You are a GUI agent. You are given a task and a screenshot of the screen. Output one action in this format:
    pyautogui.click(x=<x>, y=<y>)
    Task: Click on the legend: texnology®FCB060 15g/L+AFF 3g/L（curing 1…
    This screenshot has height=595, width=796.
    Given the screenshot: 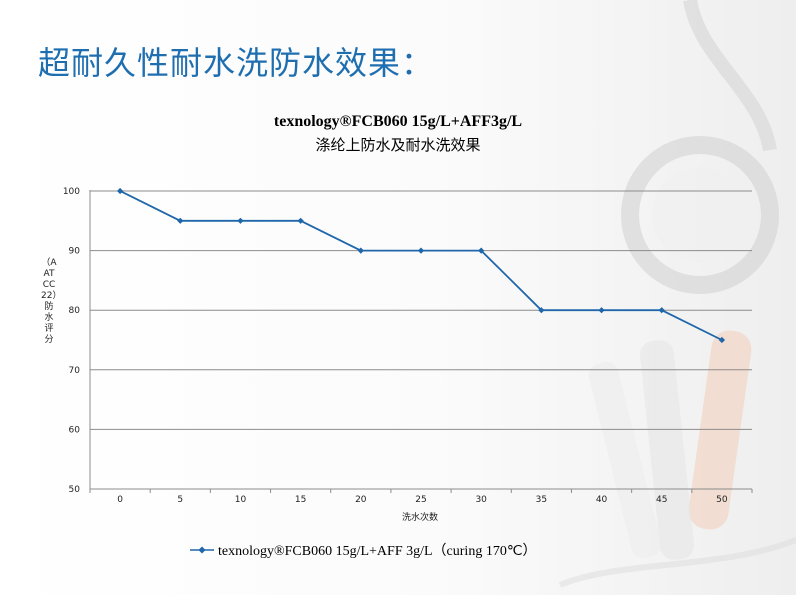 What is the action you would take?
    pyautogui.click(x=363, y=550)
    